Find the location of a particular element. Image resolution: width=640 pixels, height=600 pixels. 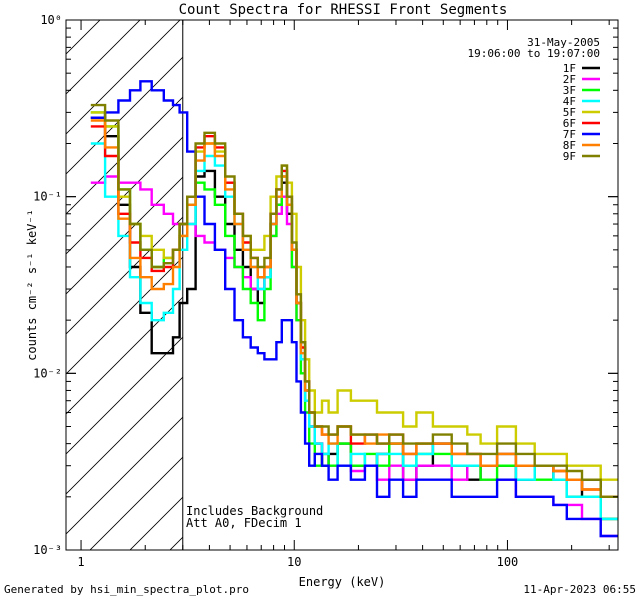

annotation-attenuator: Att A0, FDecim 1 is located at coordinates (244, 523).